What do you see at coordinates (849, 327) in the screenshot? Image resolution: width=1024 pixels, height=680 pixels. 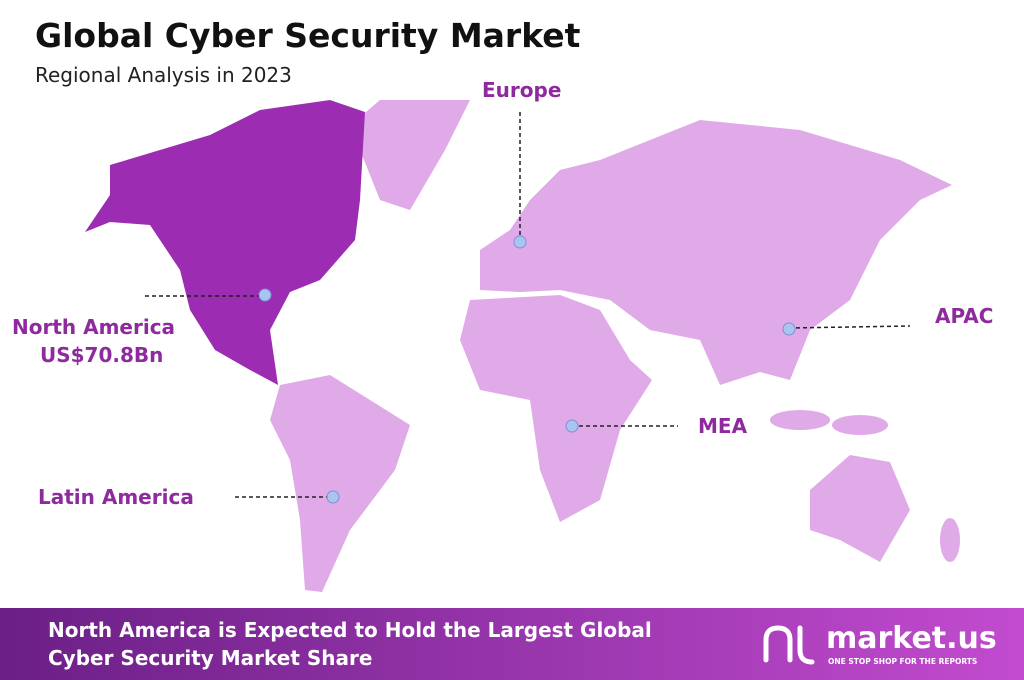 I see `pointer-line` at bounding box center [849, 327].